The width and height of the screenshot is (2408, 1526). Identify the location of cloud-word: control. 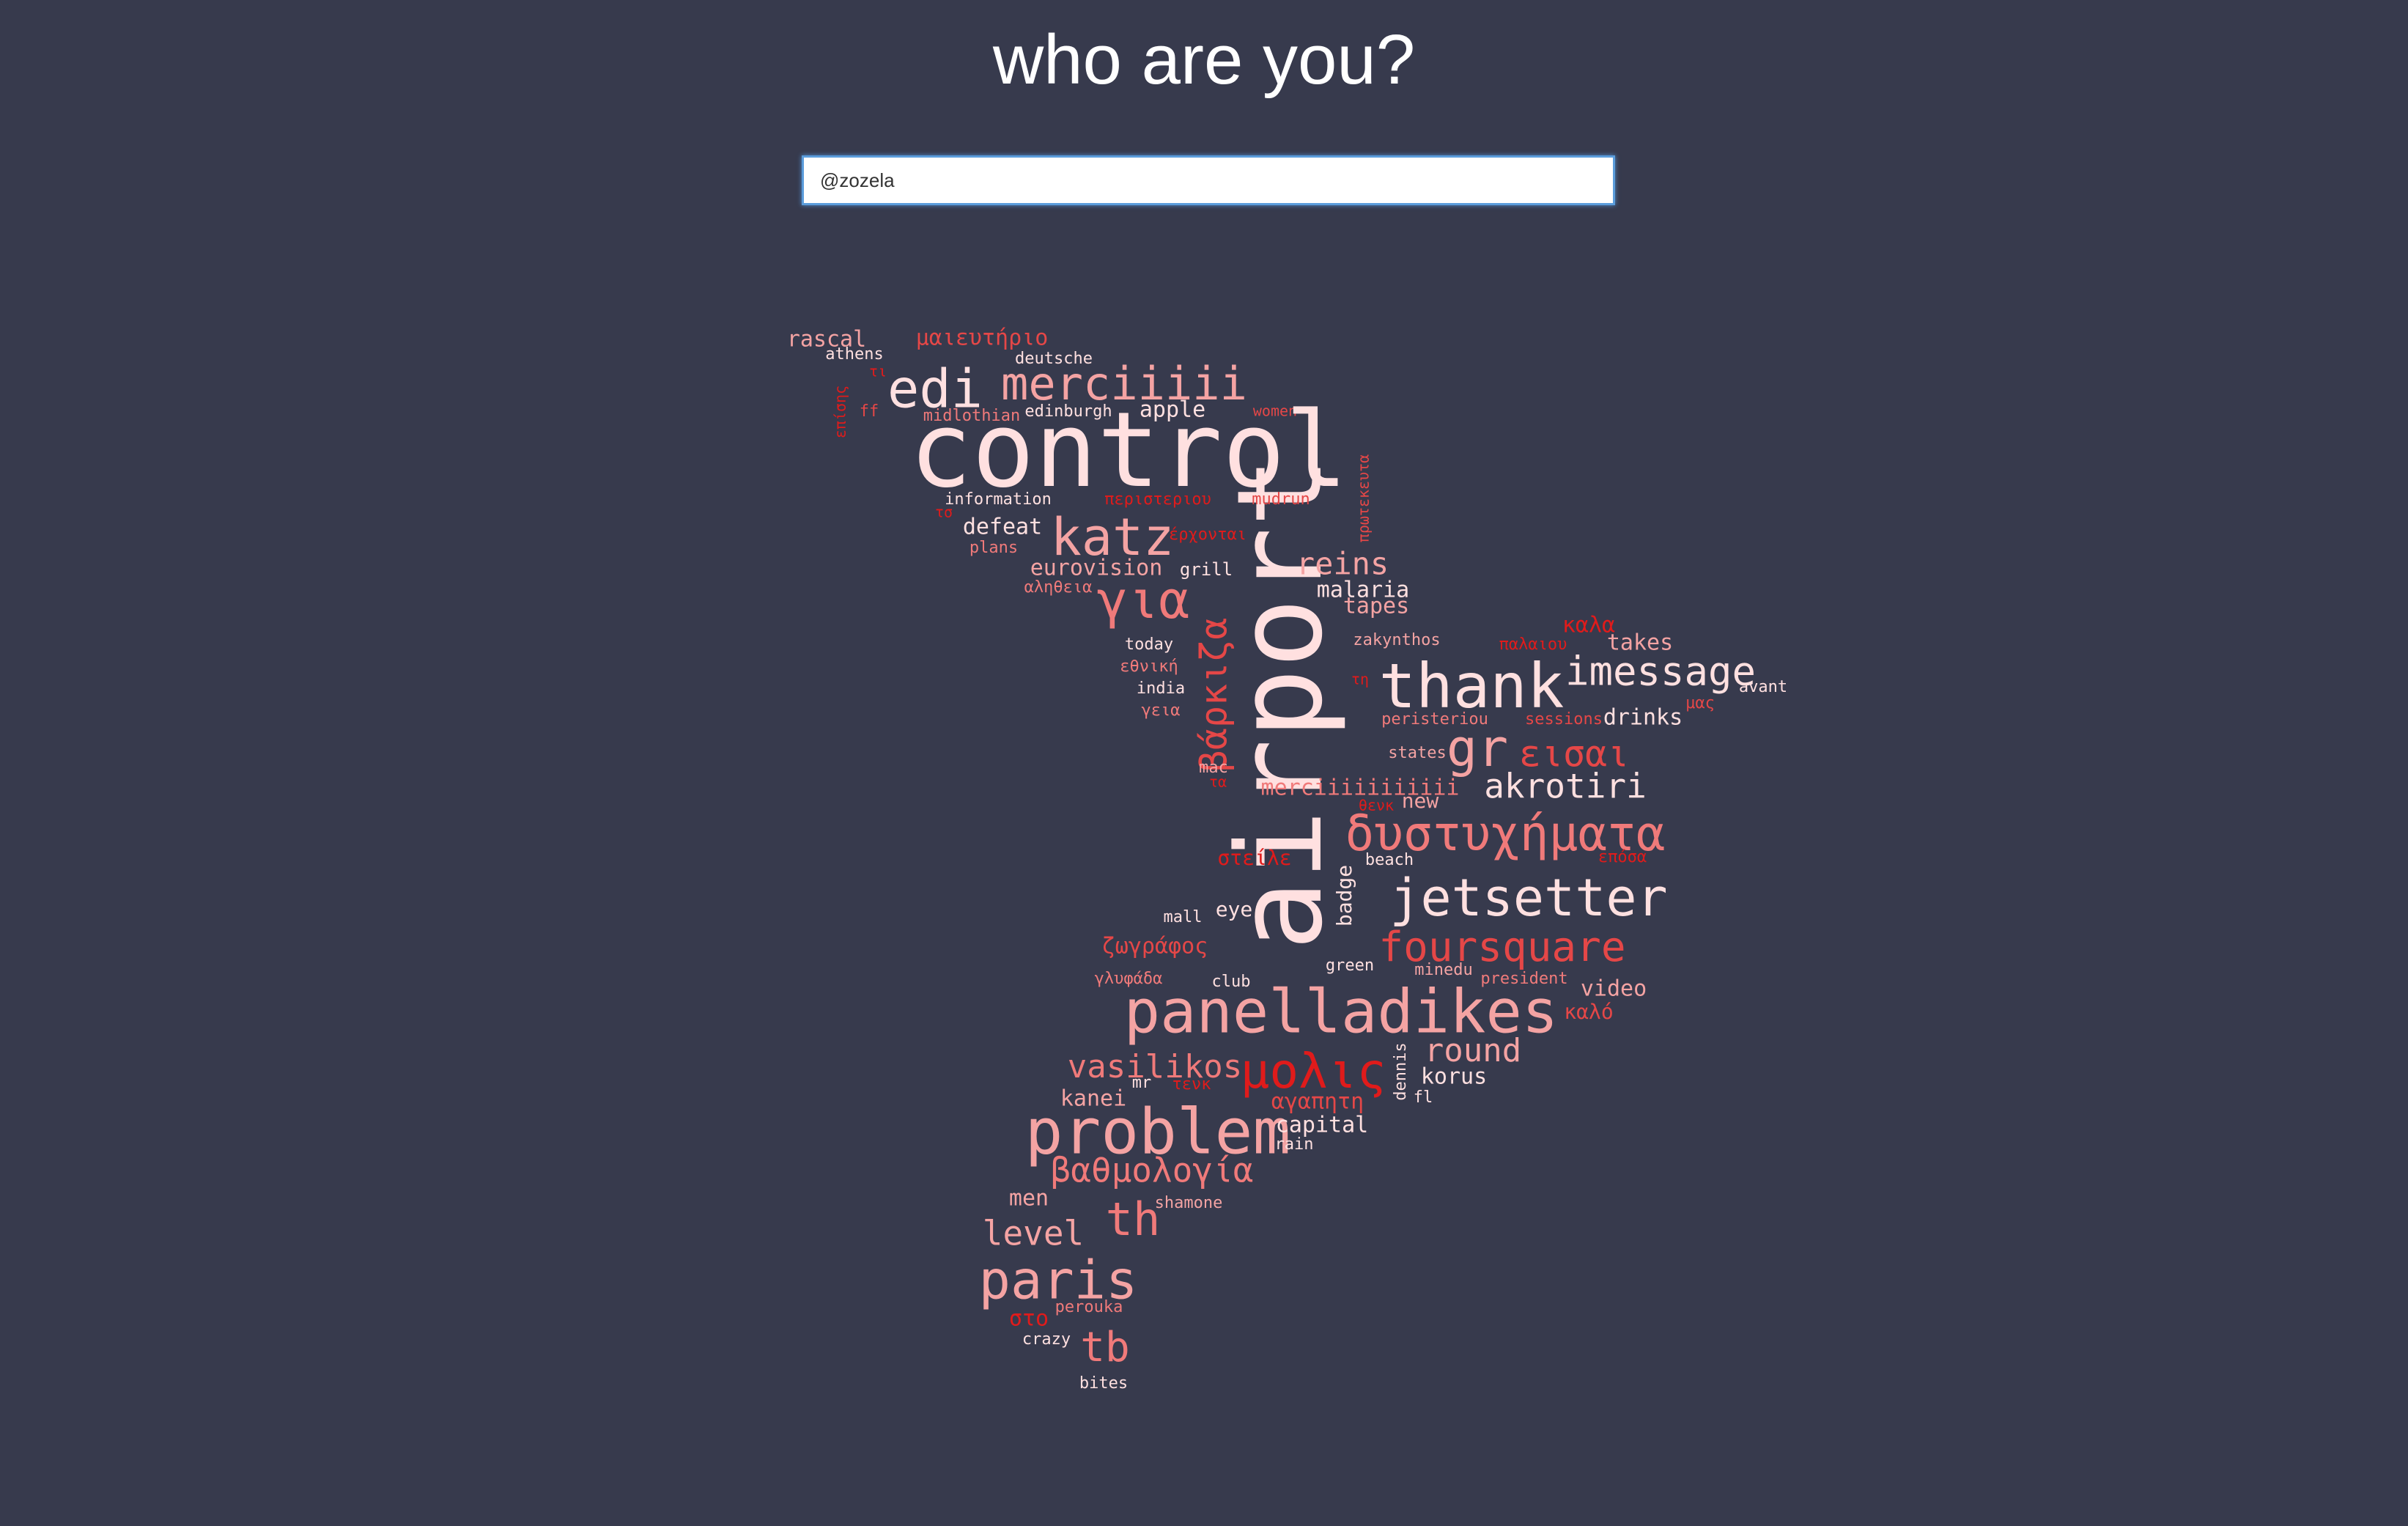
(1128, 450).